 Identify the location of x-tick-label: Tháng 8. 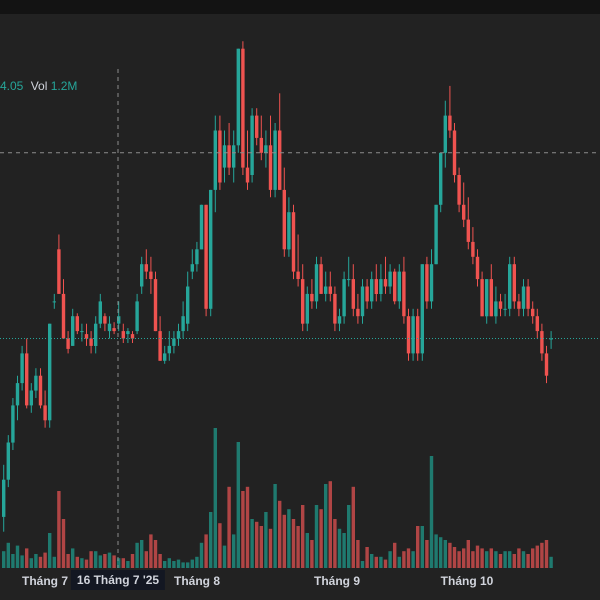
(197, 581).